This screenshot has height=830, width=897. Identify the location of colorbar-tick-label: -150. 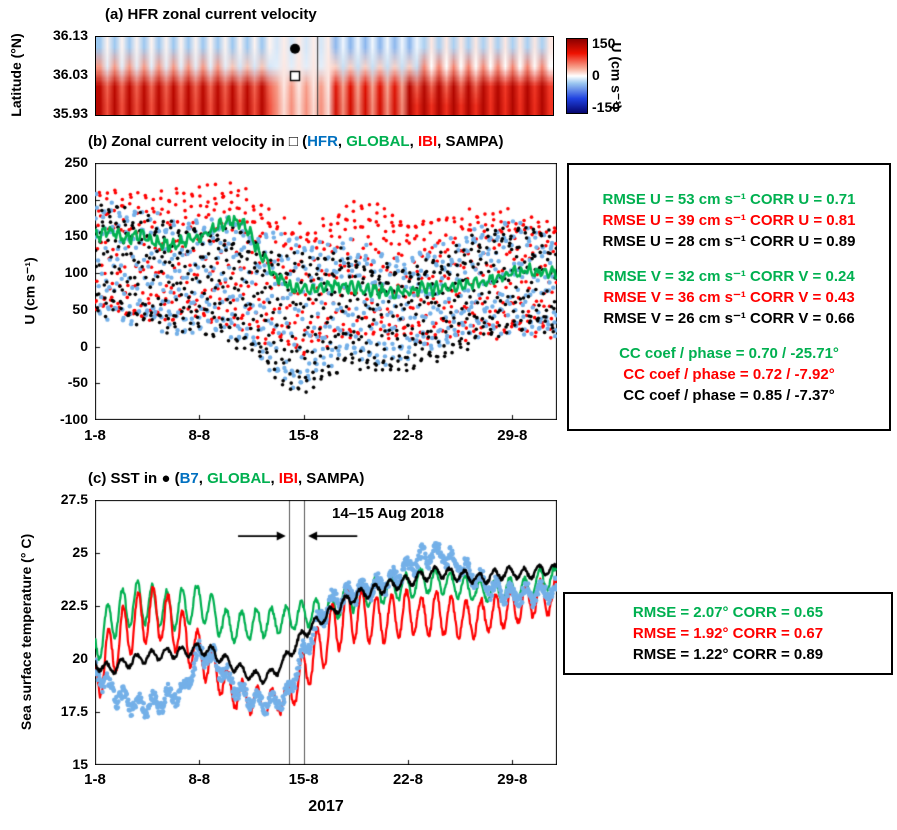
(606, 106).